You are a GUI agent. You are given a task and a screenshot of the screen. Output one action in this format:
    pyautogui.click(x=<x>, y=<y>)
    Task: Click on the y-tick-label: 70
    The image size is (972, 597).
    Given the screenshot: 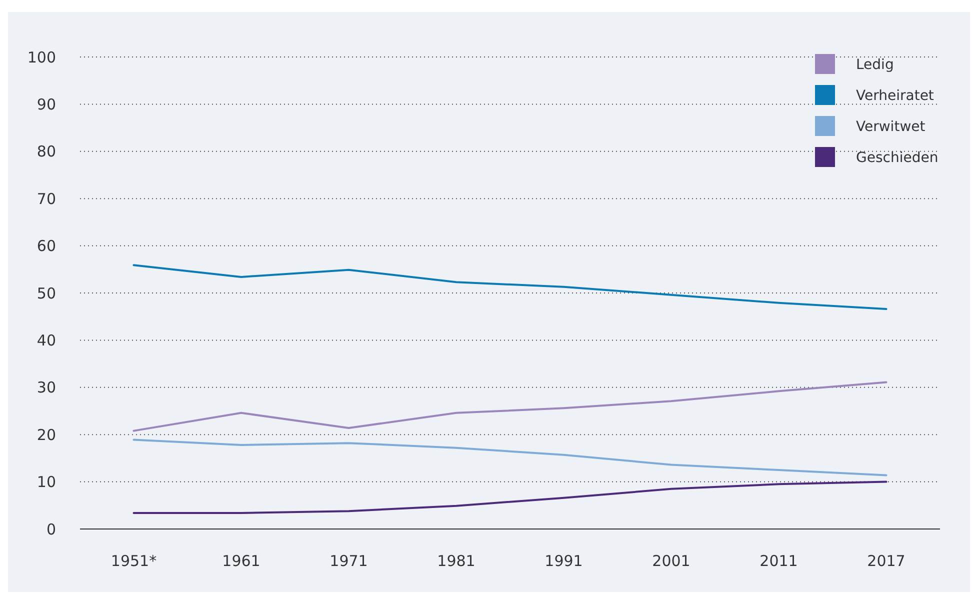 What is the action you would take?
    pyautogui.click(x=46, y=199)
    